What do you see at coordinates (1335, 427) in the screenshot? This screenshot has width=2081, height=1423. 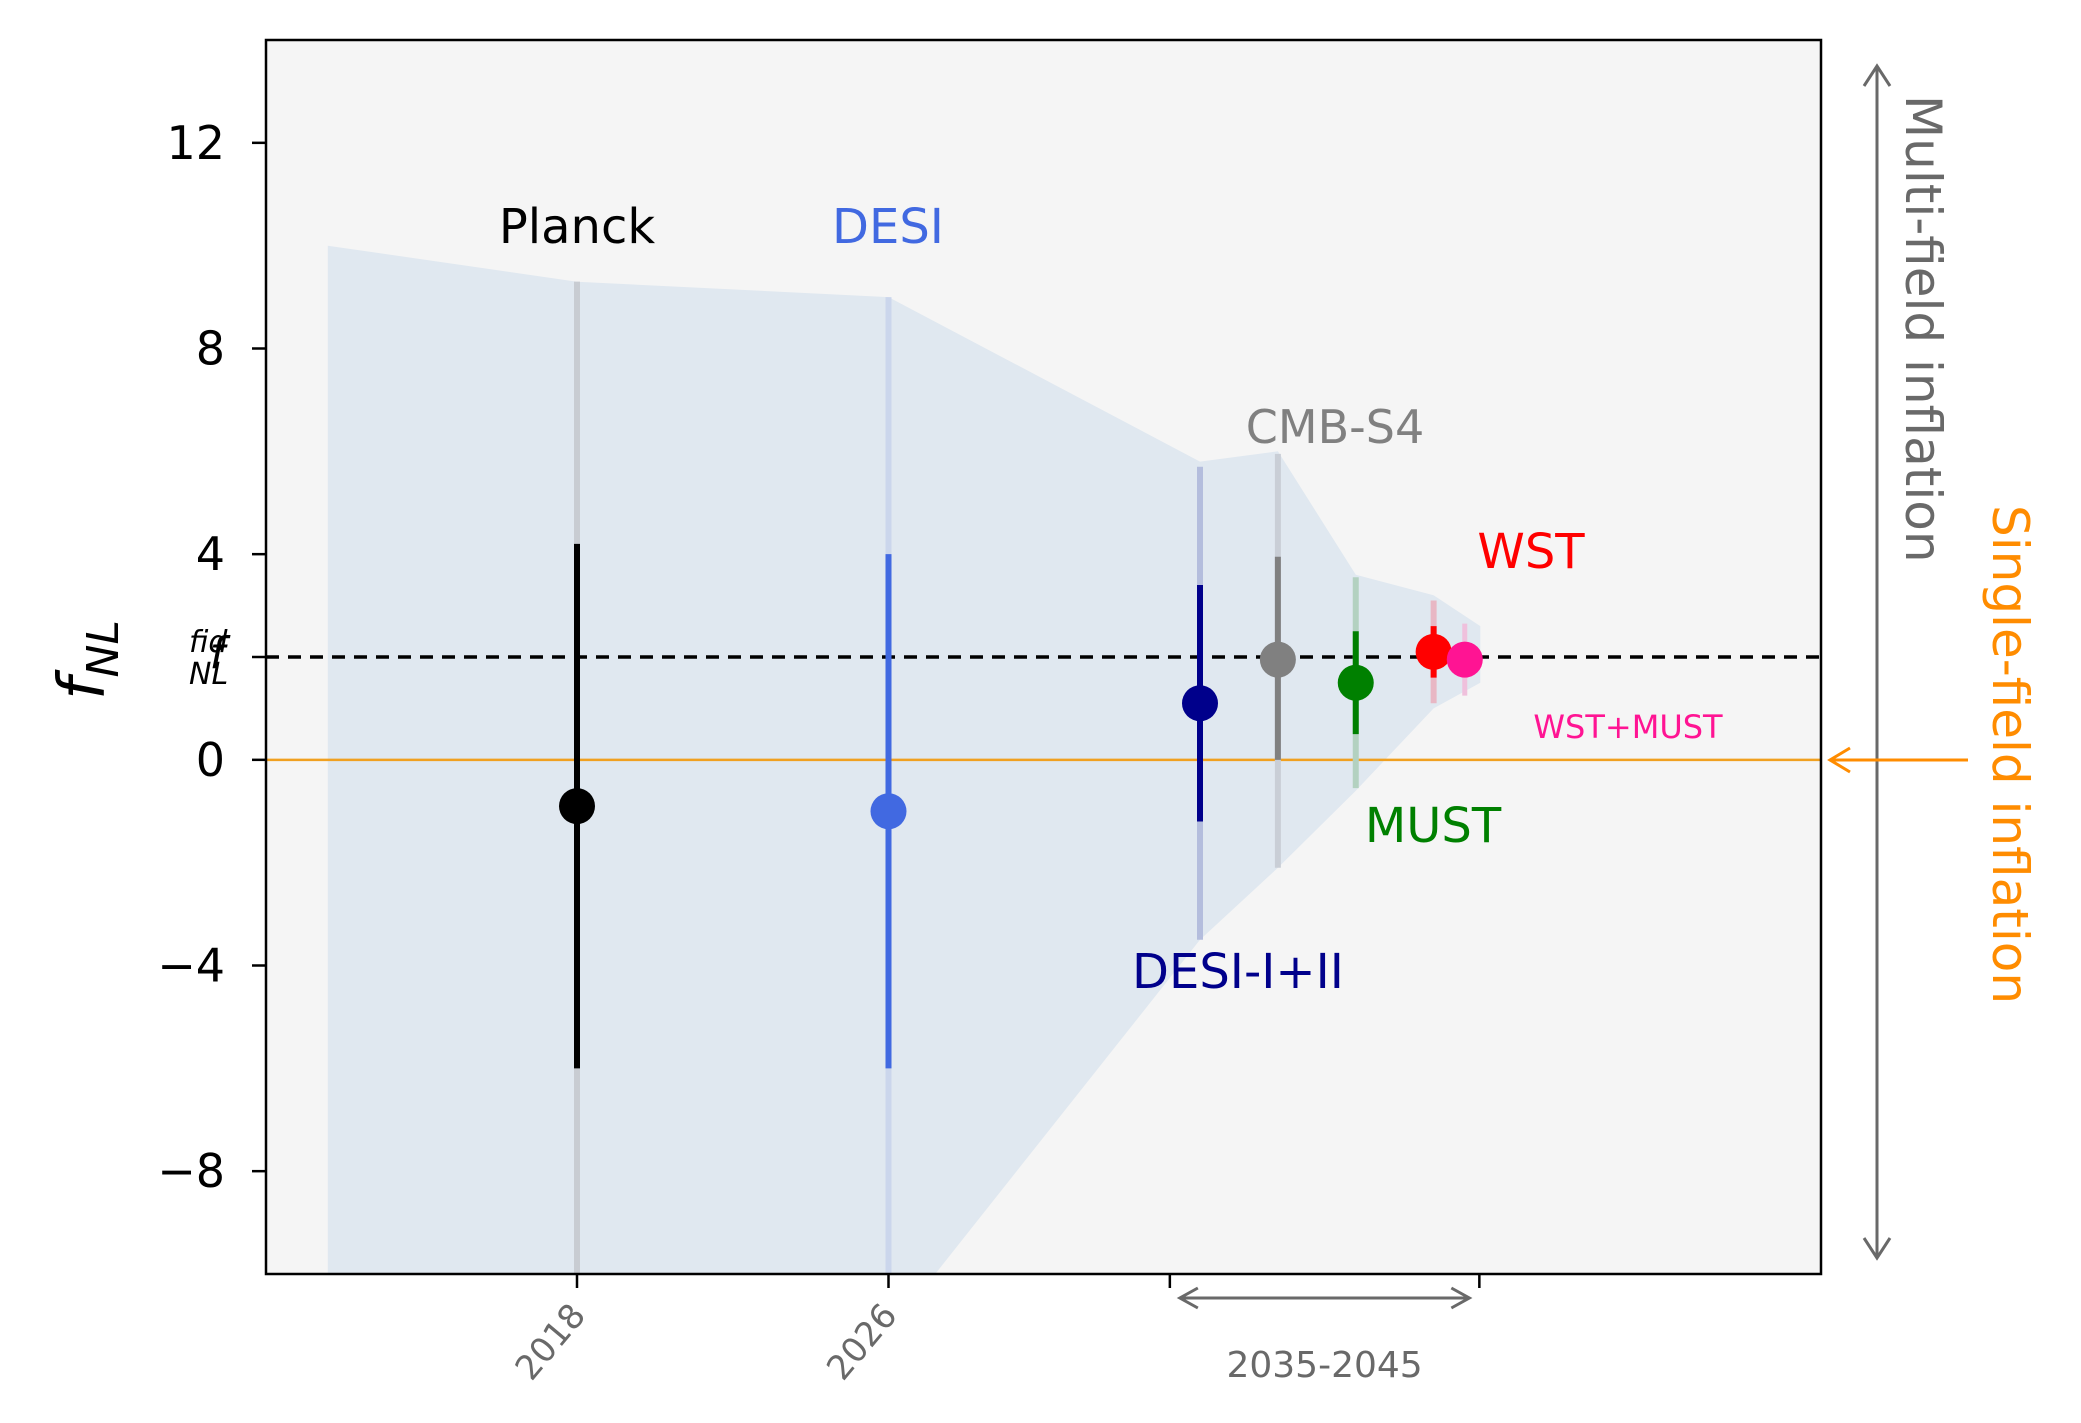 I see `label-cmb-s4: CMB-S4` at bounding box center [1335, 427].